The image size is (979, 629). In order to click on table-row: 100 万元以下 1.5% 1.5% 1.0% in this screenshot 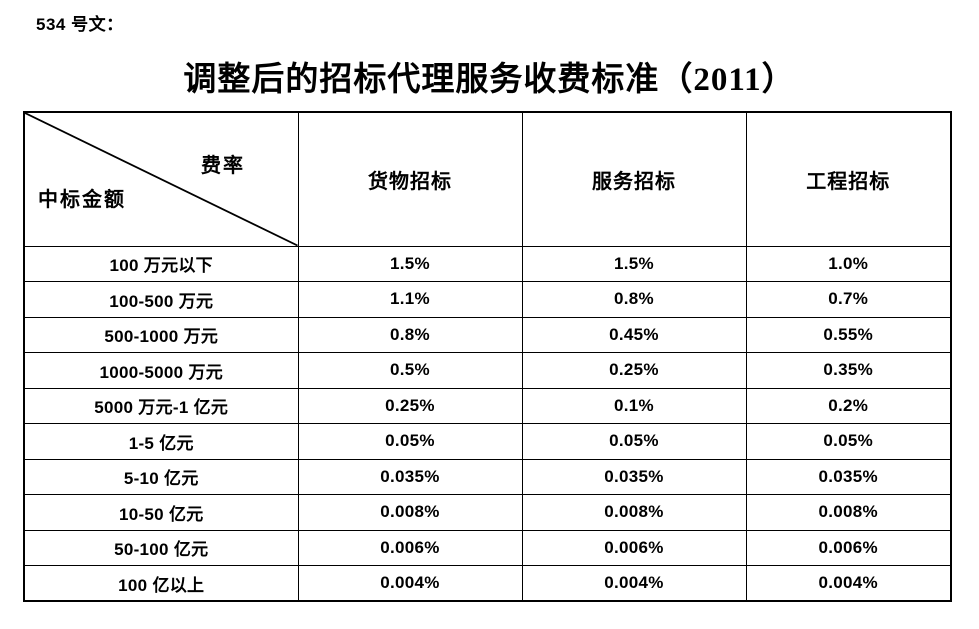, I will do `click(487, 263)`.